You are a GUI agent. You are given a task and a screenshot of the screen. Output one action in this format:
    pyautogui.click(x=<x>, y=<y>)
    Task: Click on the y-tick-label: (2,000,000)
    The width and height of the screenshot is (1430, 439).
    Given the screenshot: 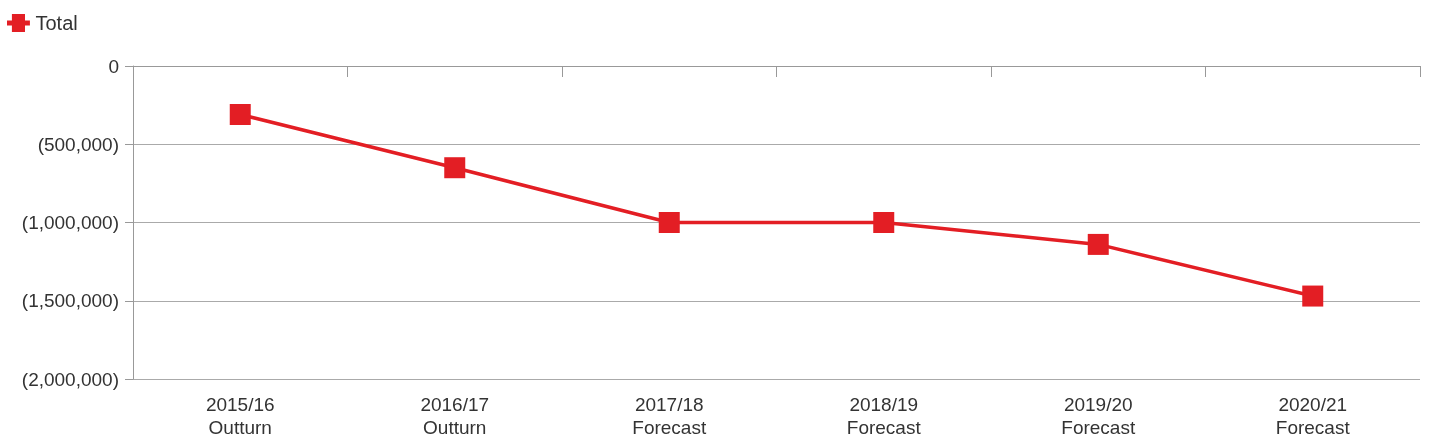 What is the action you would take?
    pyautogui.click(x=70, y=379)
    